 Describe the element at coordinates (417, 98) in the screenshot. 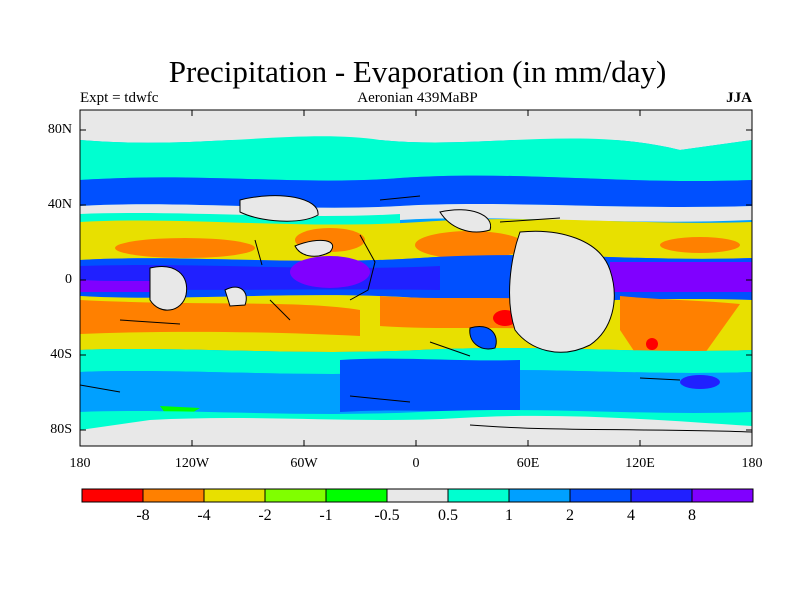

I see `period-label: Aeronian 439MaBP` at that location.